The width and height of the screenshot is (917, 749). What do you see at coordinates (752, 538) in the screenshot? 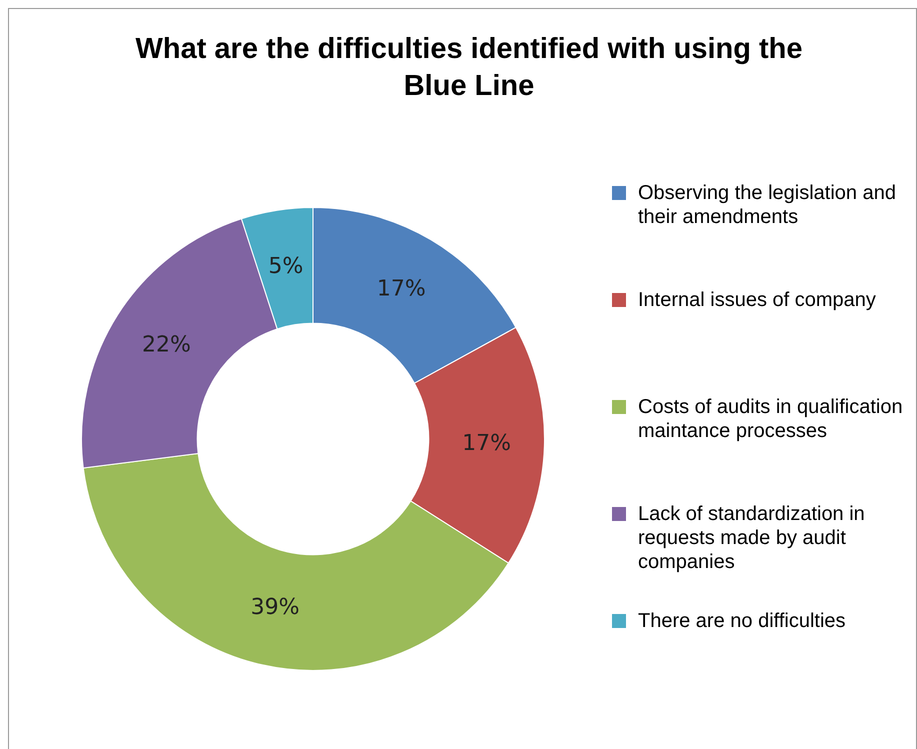
I see `legend-label: Lack of standardization in requests made by audit companies` at bounding box center [752, 538].